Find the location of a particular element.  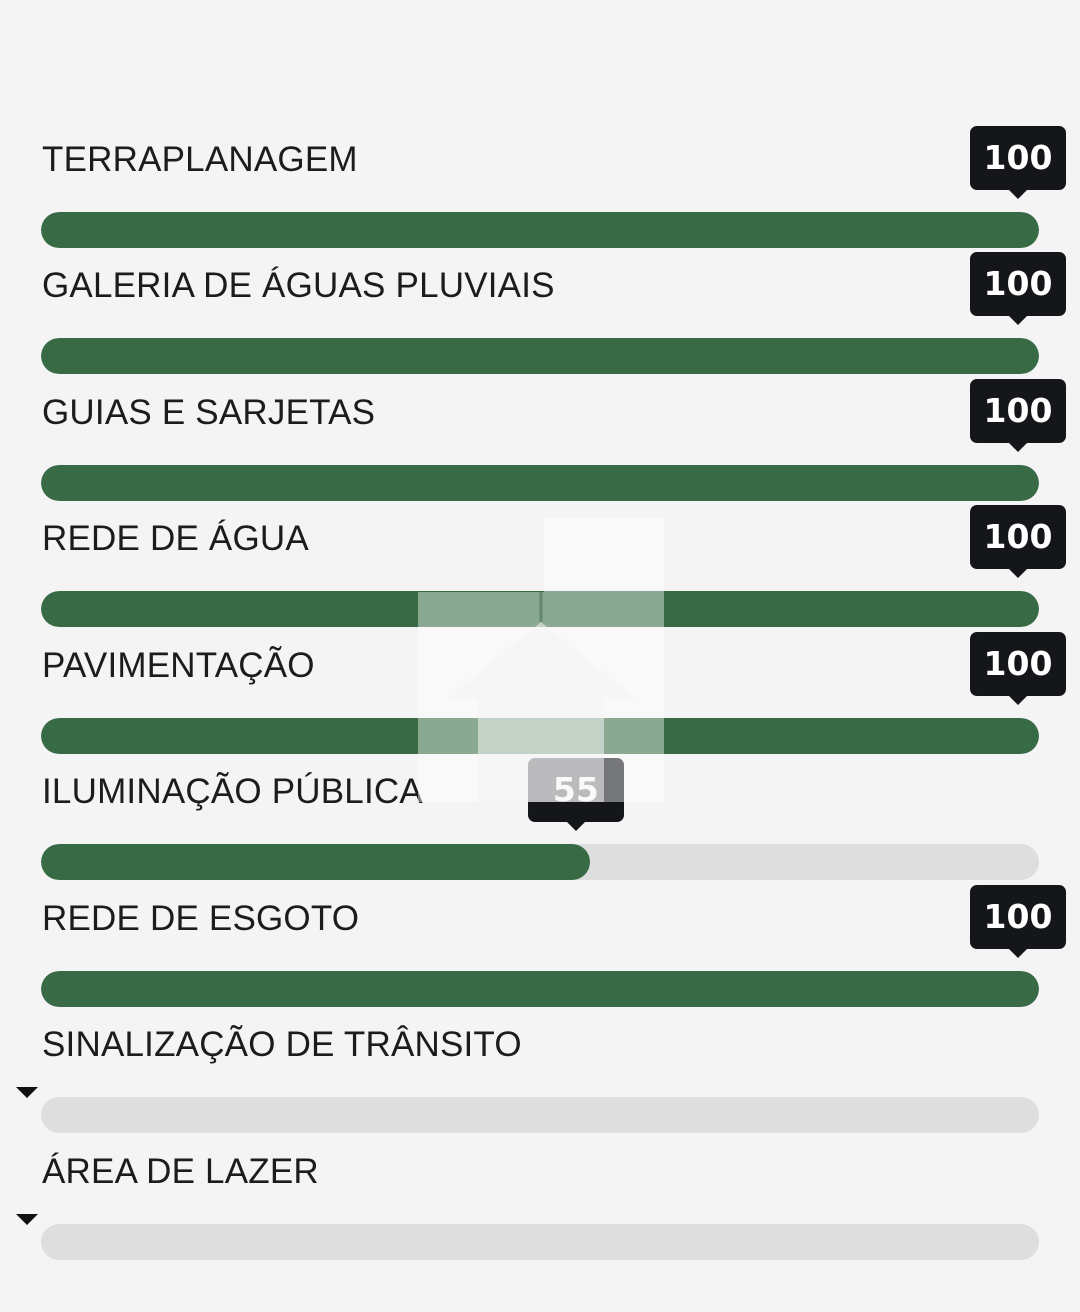

progress-item-iluminacao-publica: ILUMINAÇÃO PÚBLICA 55 is located at coordinates (540, 821).